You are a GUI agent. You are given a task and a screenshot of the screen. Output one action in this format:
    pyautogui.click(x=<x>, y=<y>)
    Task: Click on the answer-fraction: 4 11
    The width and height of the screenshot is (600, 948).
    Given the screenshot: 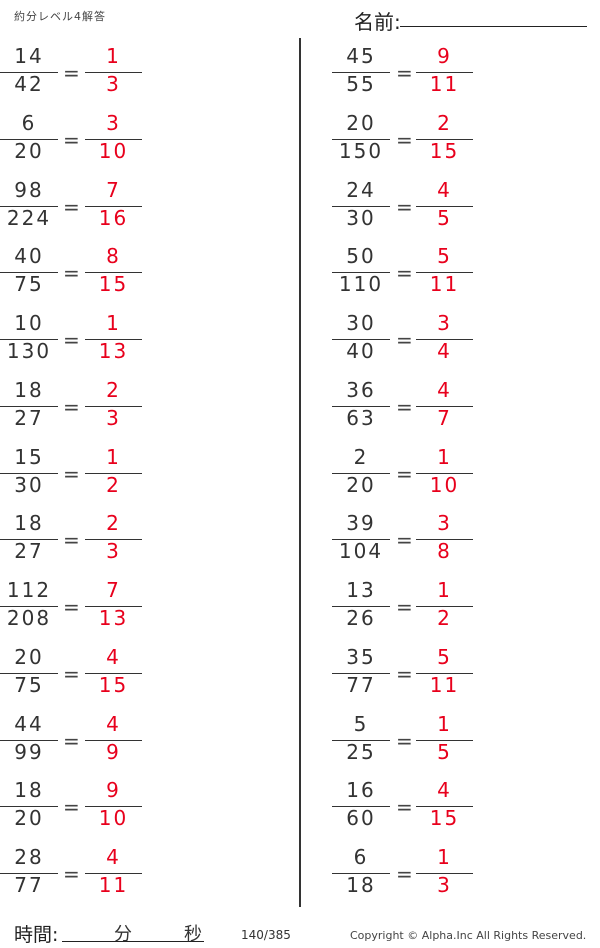 What is the action you would take?
    pyautogui.click(x=113, y=874)
    